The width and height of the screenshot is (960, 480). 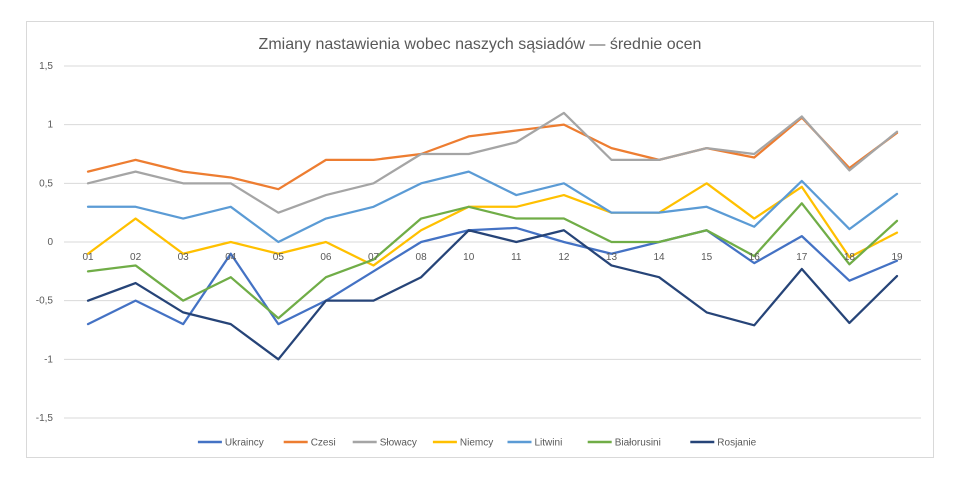 What do you see at coordinates (45, 418) in the screenshot?
I see `y-tick-label: -1,5` at bounding box center [45, 418].